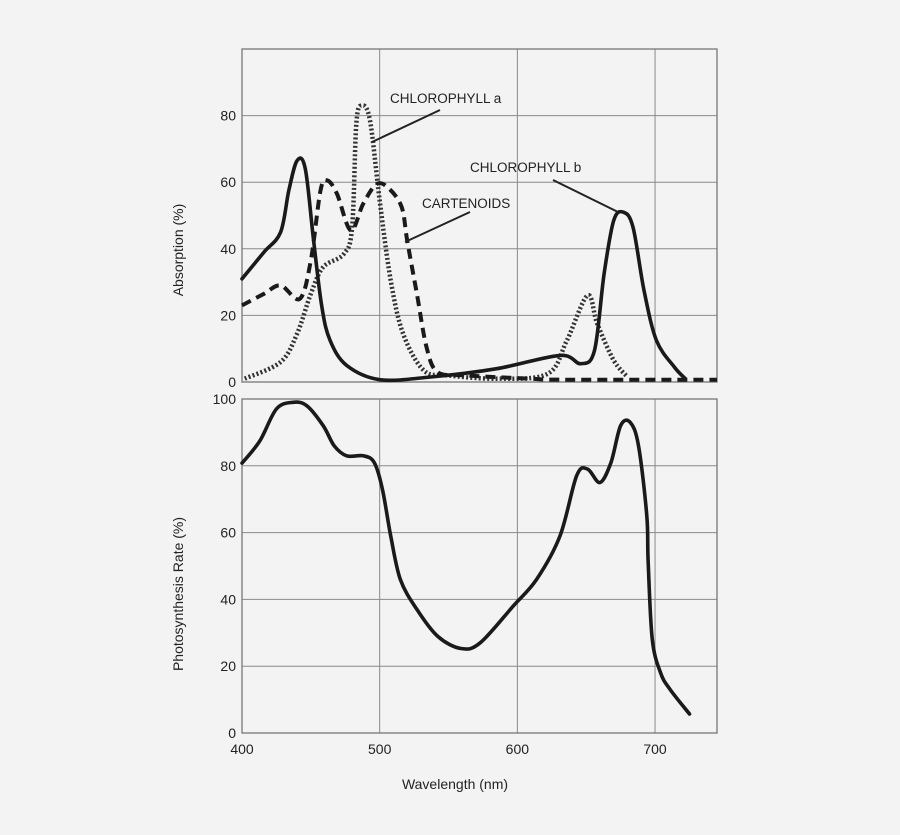 This screenshot has height=835, width=900. Describe the element at coordinates (525, 167) in the screenshot. I see `label-chlorophyll-b: CHLOROPHYLL b` at that location.